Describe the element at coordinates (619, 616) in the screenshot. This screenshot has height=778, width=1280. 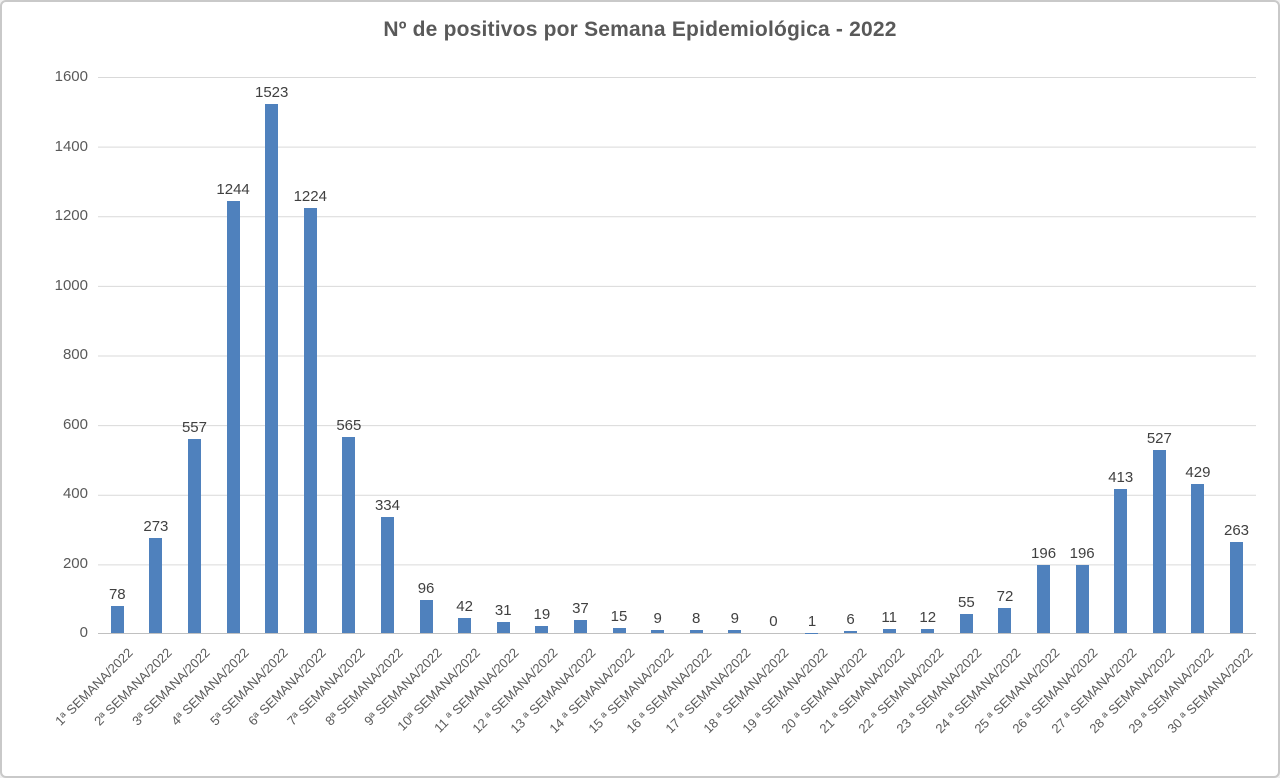
I see `bar-value-label: 15` at that location.